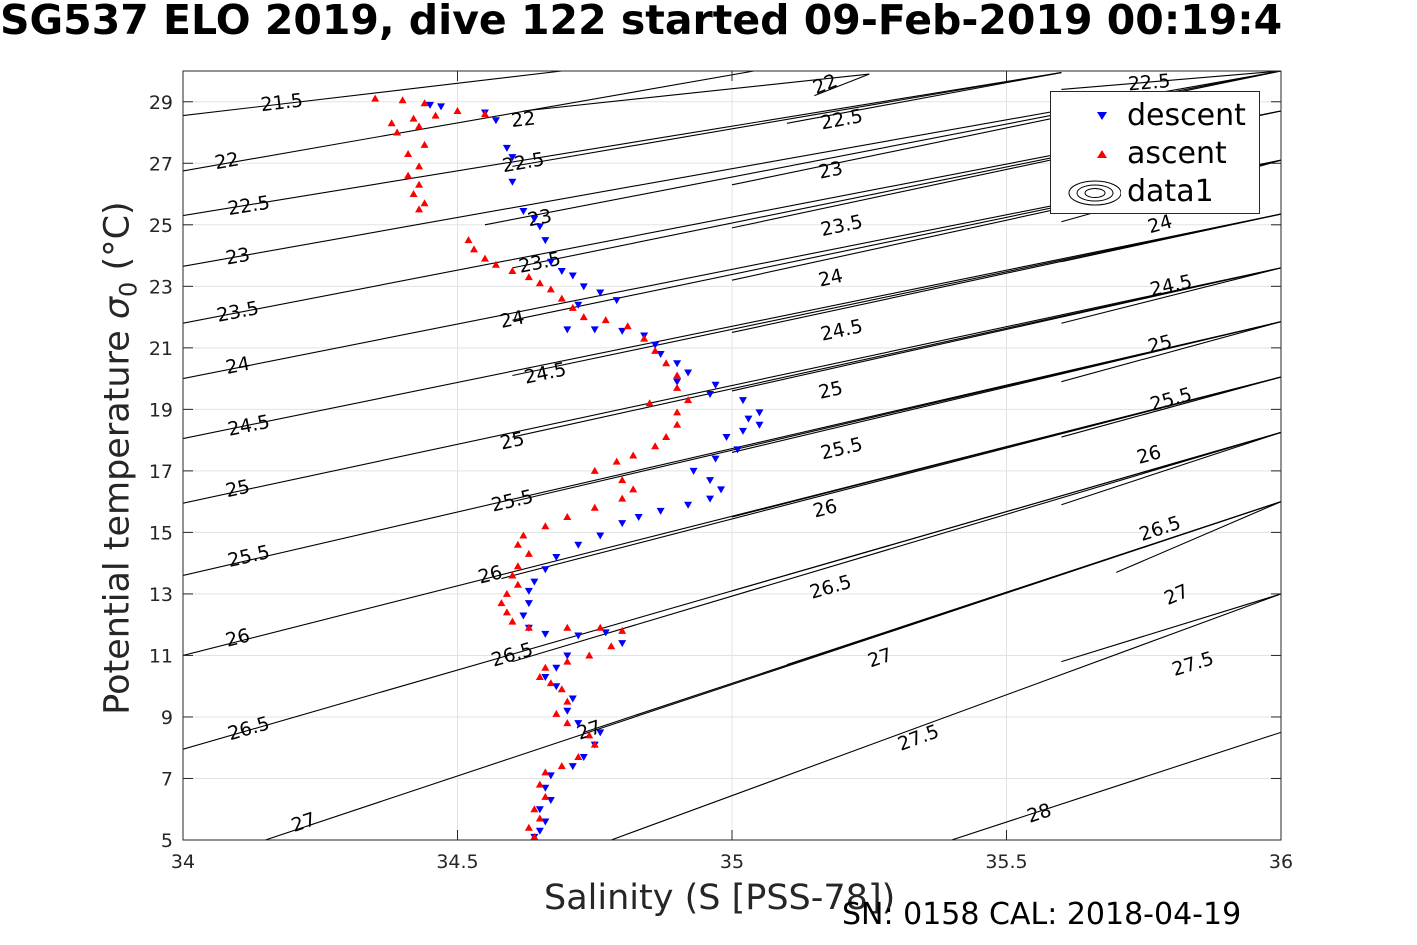 This screenshot has height=945, width=1417. Describe the element at coordinates (161, 533) in the screenshot. I see `y-tick-label: 15` at that location.